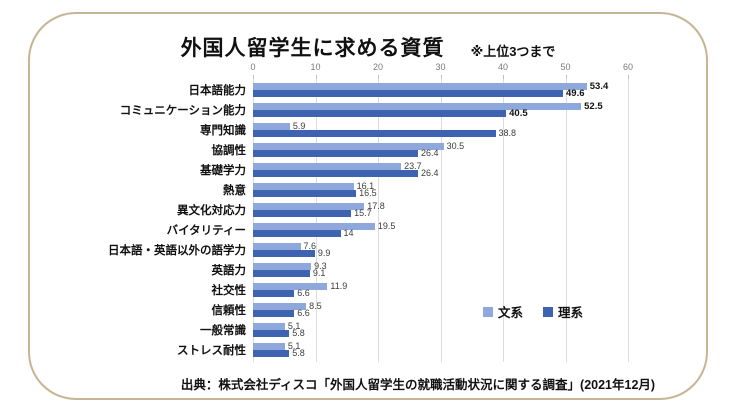  I want to click on bar-group: 9.3 9.1, so click(440, 270).